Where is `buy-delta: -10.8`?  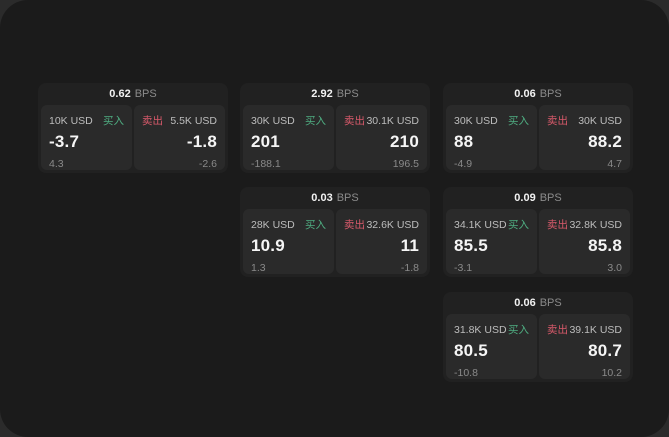 buy-delta: -10.8 is located at coordinates (466, 373).